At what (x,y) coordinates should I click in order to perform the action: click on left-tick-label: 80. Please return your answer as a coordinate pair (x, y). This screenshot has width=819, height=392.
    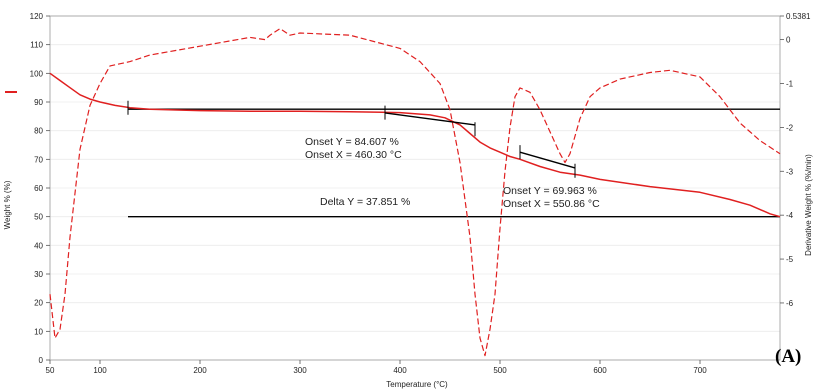
    Looking at the image, I should click on (38, 131).